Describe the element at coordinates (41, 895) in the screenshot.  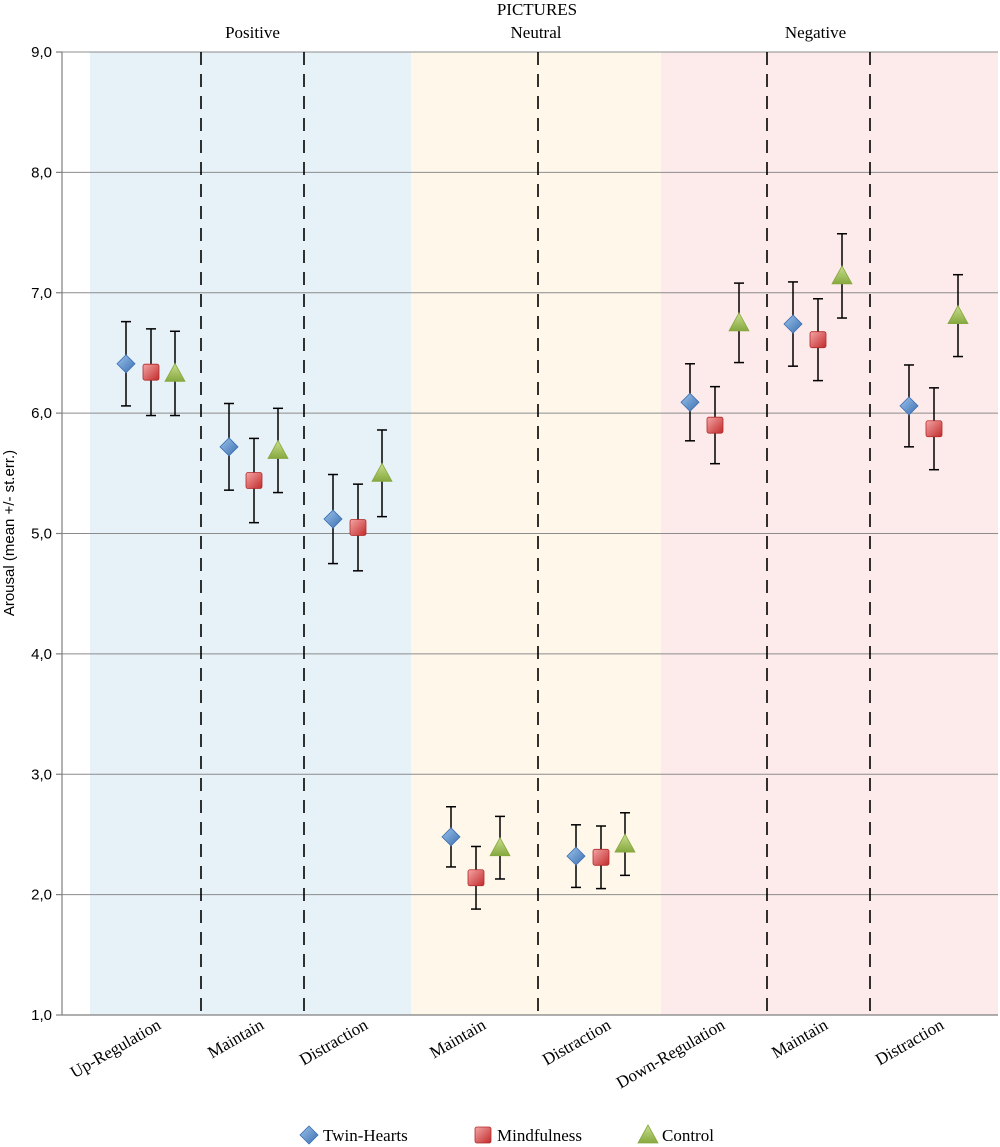
I see `y-tick-label: 2,0` at that location.